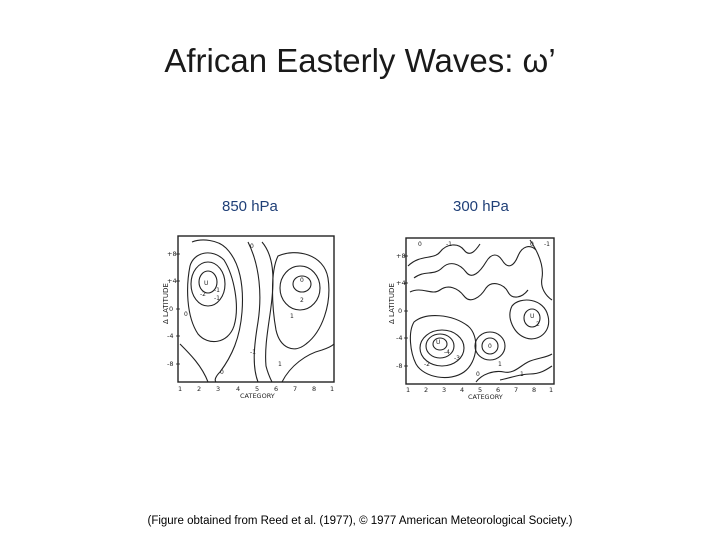 This screenshot has width=720, height=540. I want to click on contour-label: -3, so click(457, 358).